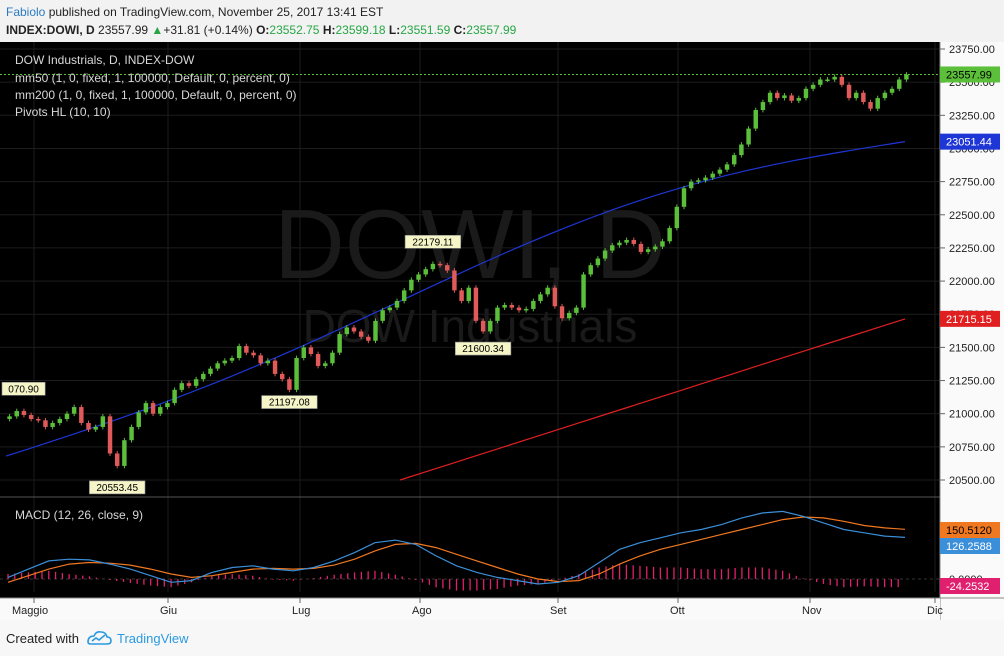 The height and width of the screenshot is (656, 1004). I want to click on low-label: L:, so click(394, 30).